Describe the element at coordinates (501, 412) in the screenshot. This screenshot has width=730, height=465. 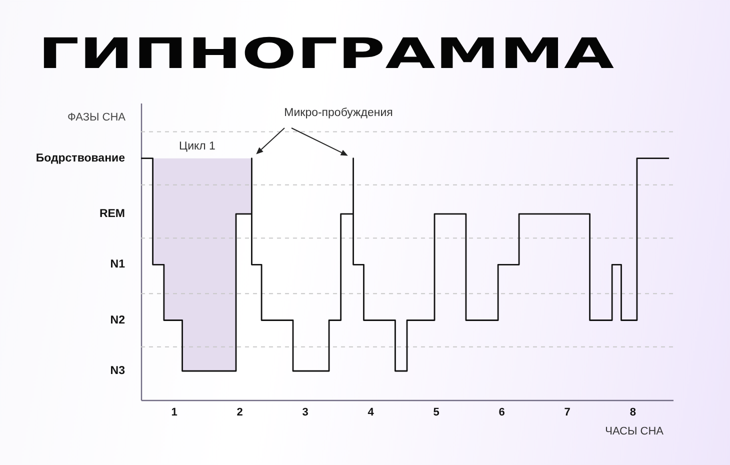
I see `x-tick-label: 6` at that location.